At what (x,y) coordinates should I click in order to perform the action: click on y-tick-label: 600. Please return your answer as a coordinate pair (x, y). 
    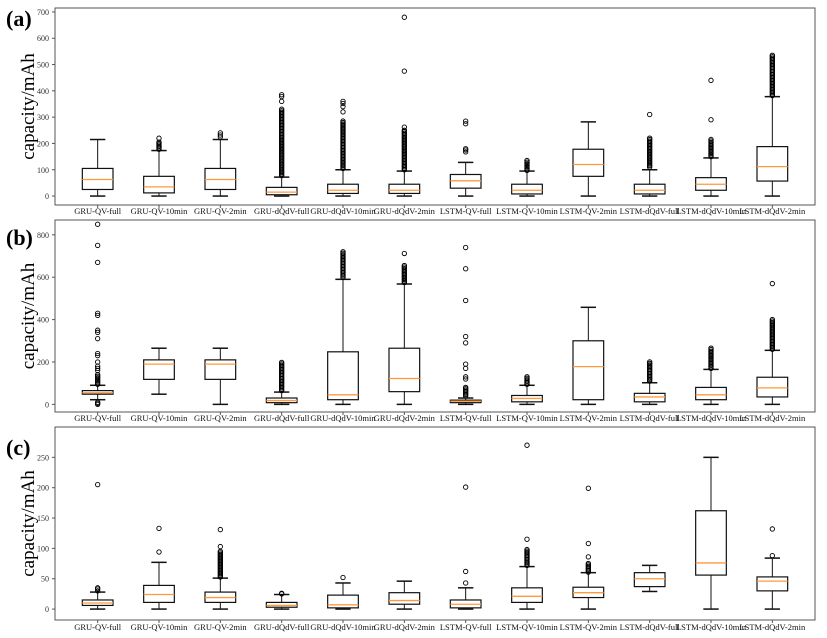
    Looking at the image, I should click on (43, 277).